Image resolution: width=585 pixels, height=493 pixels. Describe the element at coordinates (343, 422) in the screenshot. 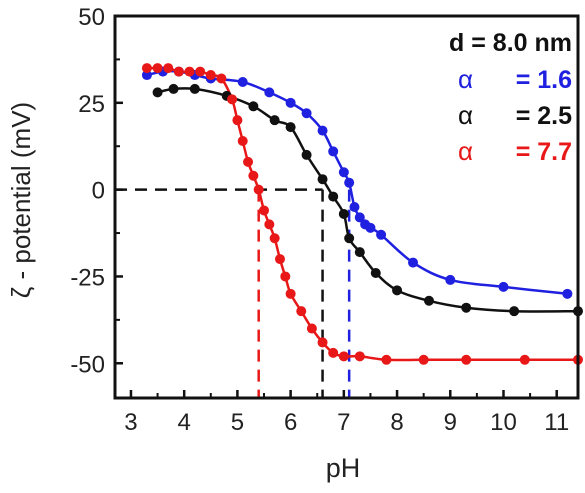

I see `x-tick-label: 7` at that location.